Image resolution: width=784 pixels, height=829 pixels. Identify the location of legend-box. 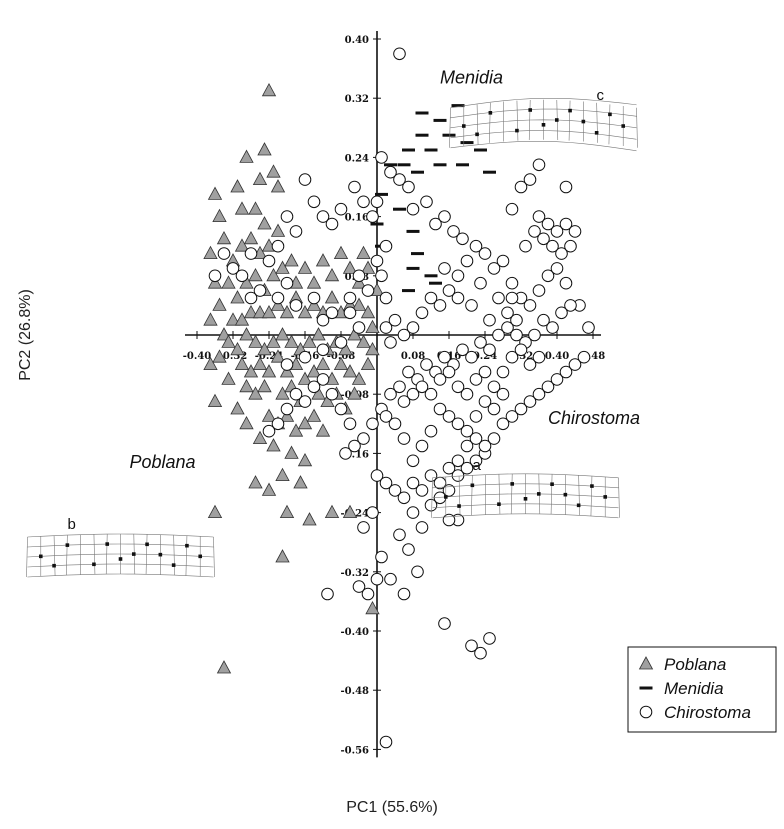
(702, 689).